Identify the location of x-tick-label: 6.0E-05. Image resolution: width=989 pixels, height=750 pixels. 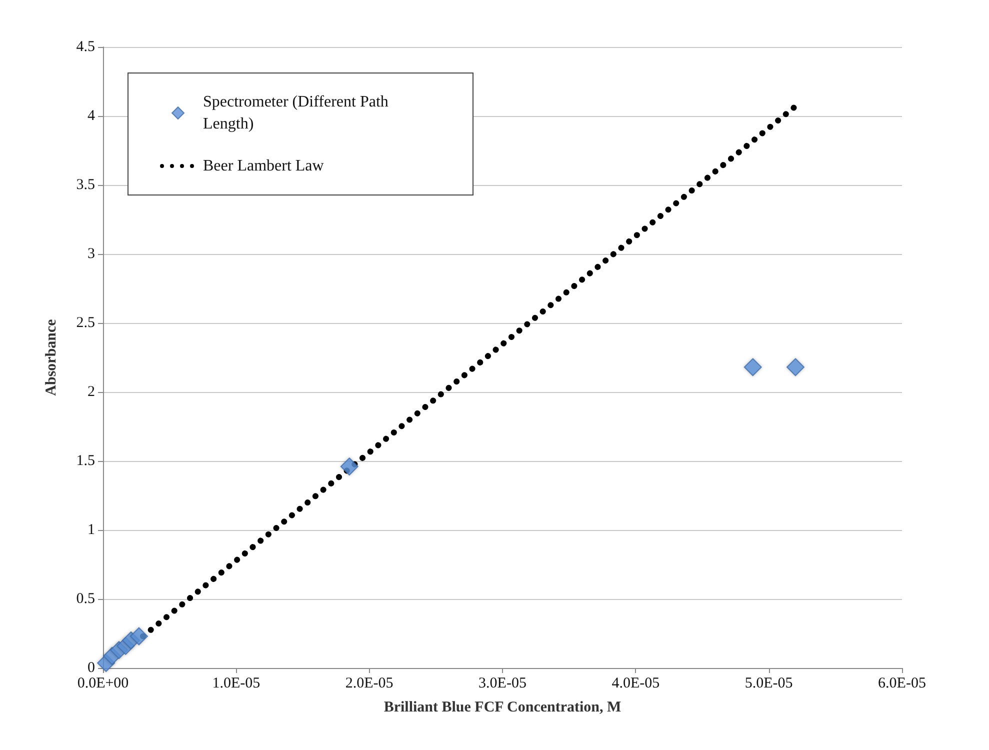
(902, 684).